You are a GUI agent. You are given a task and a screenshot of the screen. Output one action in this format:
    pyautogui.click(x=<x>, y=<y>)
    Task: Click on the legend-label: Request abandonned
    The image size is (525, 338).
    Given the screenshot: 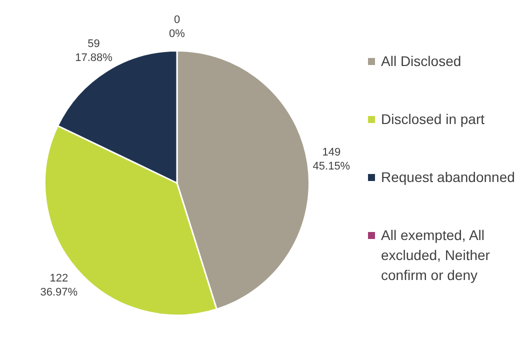 What is the action you would take?
    pyautogui.click(x=448, y=177)
    